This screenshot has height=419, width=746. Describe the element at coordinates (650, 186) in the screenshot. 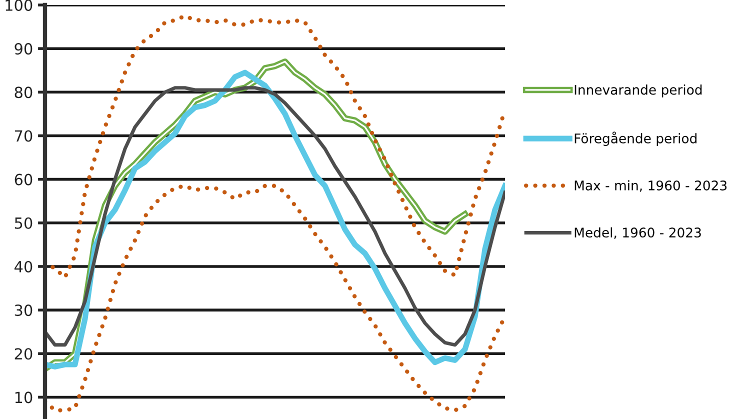

I see `legend-label: Max - min, 1960 - 2023` at that location.